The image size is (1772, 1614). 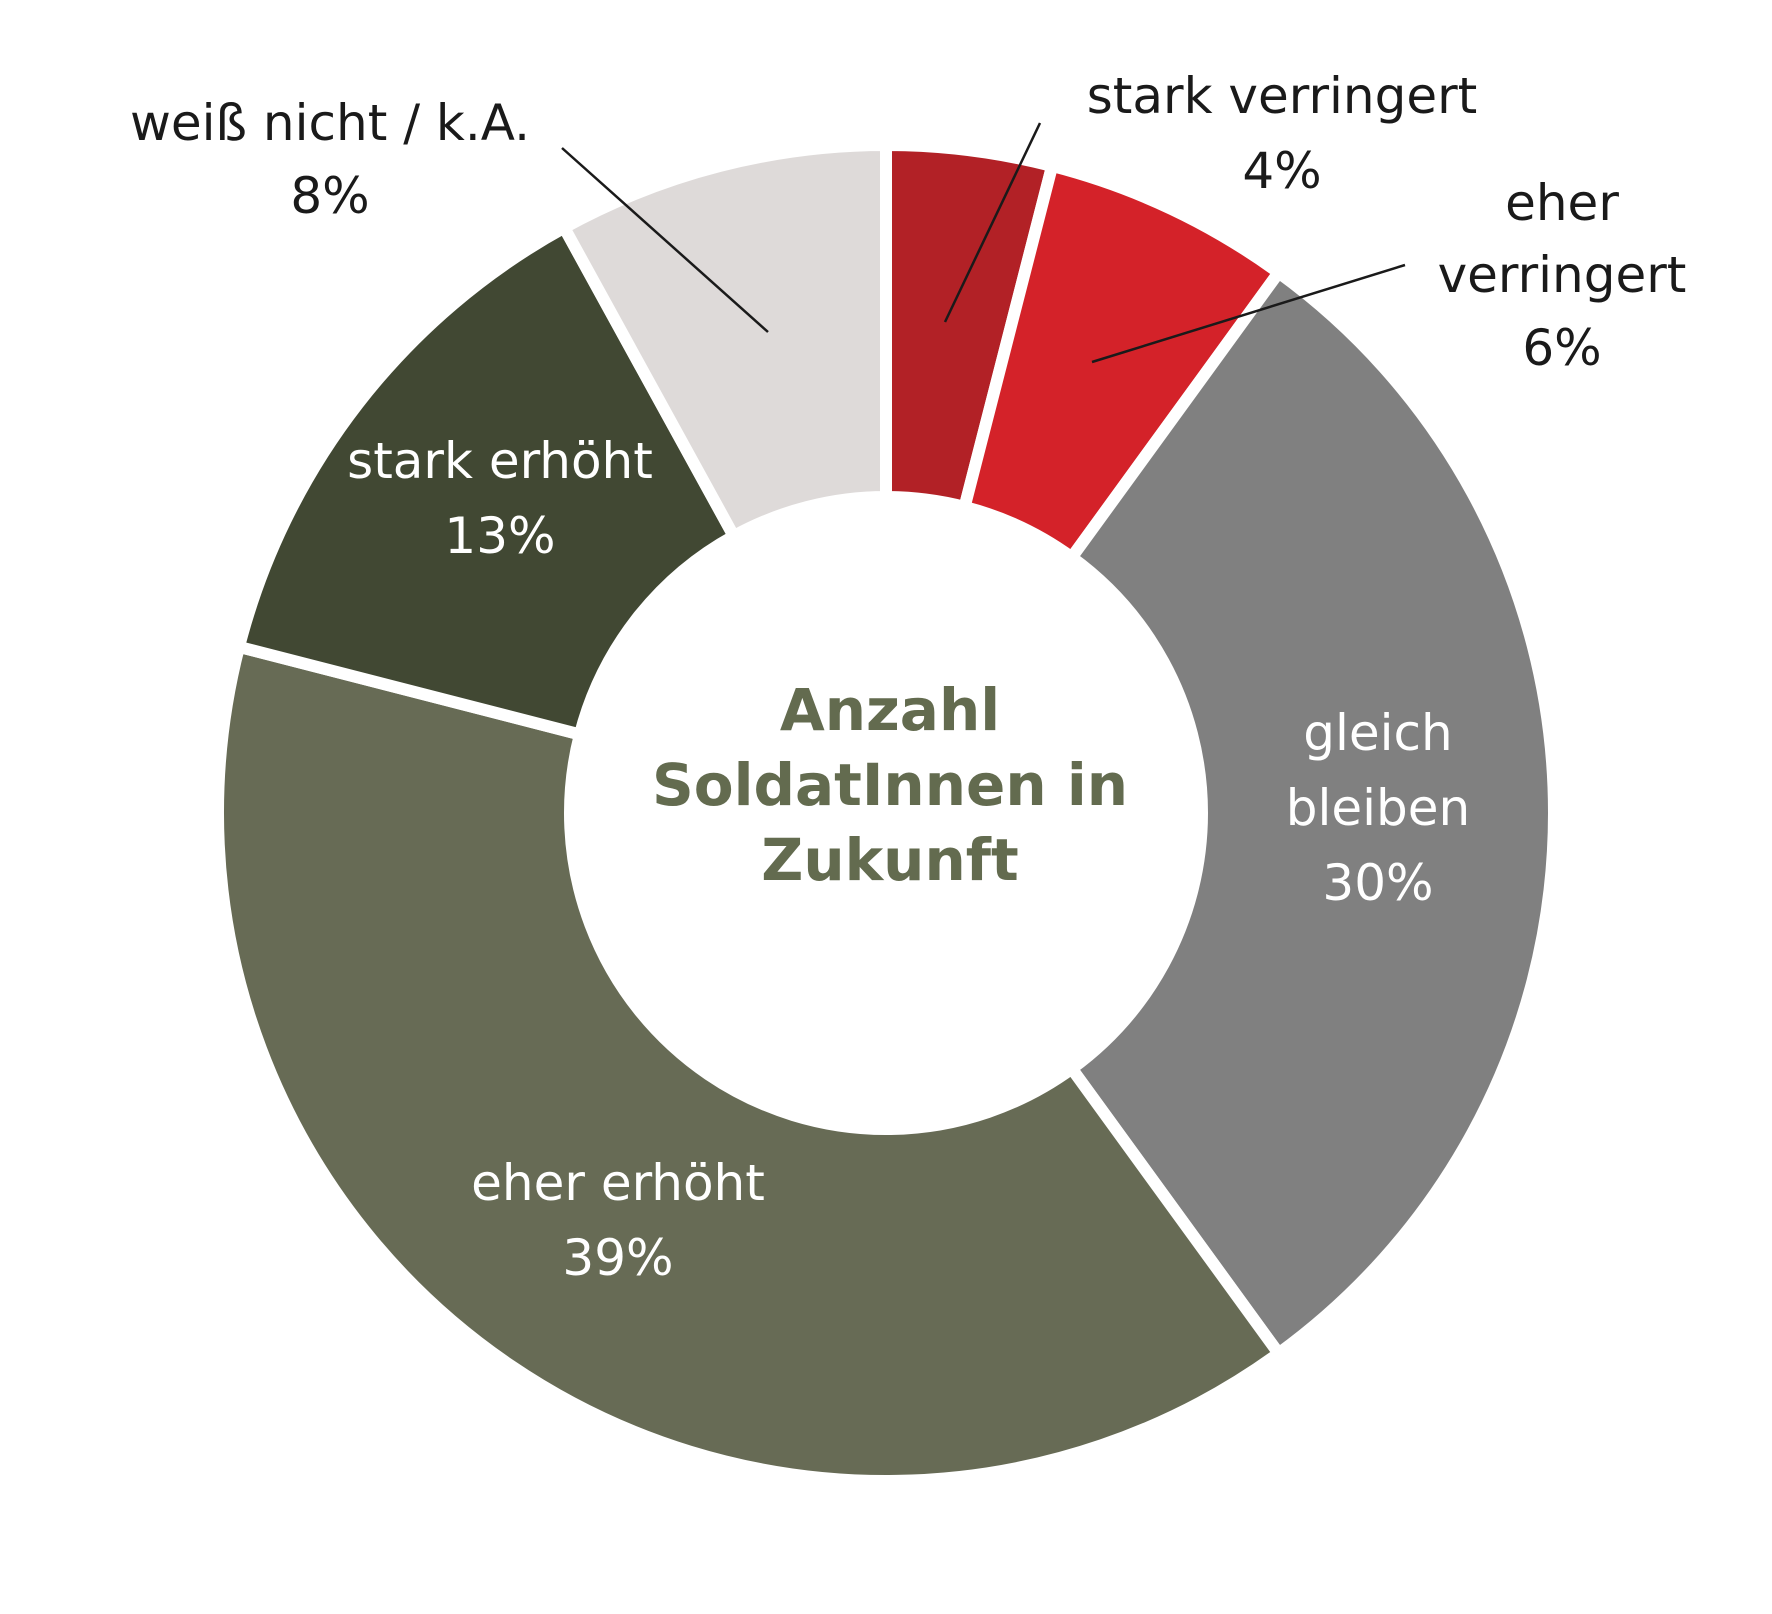 What do you see at coordinates (1248, 313) in the screenshot?
I see `leader-line-eher-verringert` at bounding box center [1248, 313].